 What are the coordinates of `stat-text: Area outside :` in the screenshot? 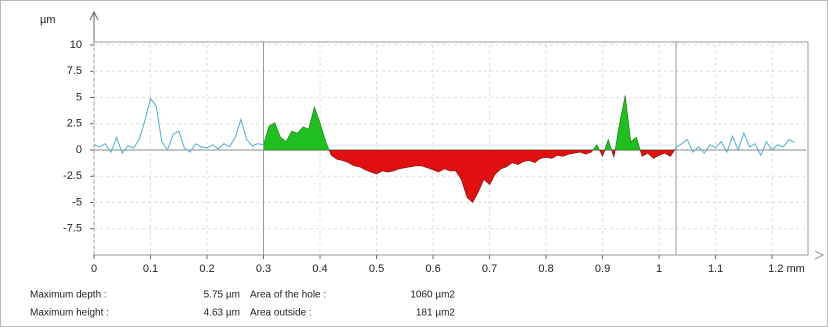 It's located at (281, 313).